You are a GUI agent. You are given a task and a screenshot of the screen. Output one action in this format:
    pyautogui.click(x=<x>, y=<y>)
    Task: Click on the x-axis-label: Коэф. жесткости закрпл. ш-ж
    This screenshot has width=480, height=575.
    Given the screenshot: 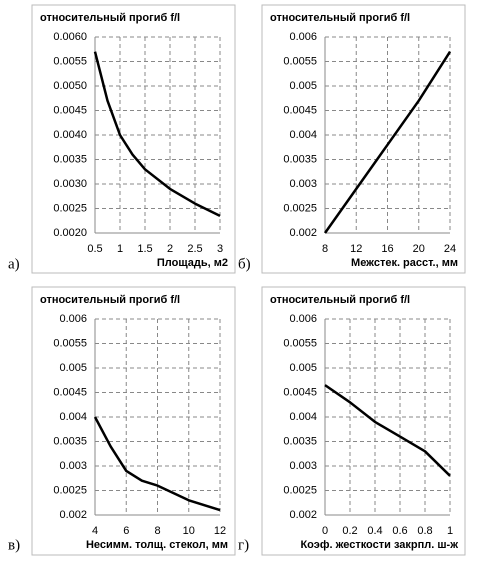 What is the action you would take?
    pyautogui.click(x=379, y=545)
    